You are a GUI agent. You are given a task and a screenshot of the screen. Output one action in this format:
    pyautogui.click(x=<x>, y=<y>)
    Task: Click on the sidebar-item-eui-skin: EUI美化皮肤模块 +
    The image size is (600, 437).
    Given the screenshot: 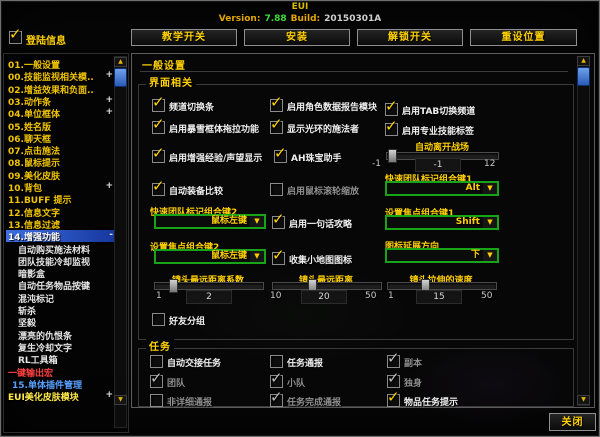 What is the action you would take?
    pyautogui.click(x=60, y=396)
    